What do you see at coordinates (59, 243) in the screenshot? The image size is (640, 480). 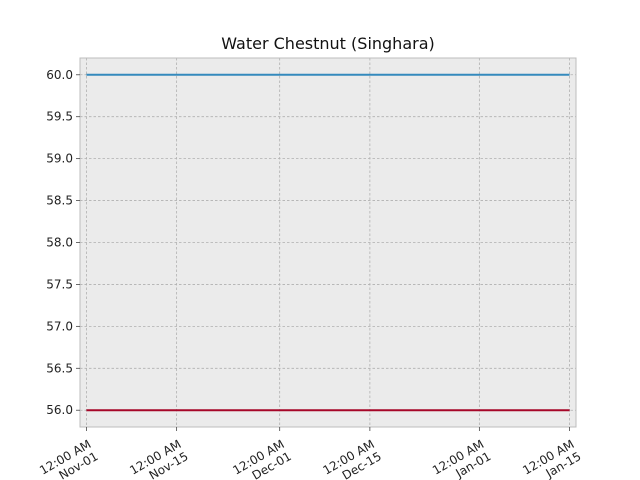 I see `y-tick-label: 58.0` at bounding box center [59, 243].